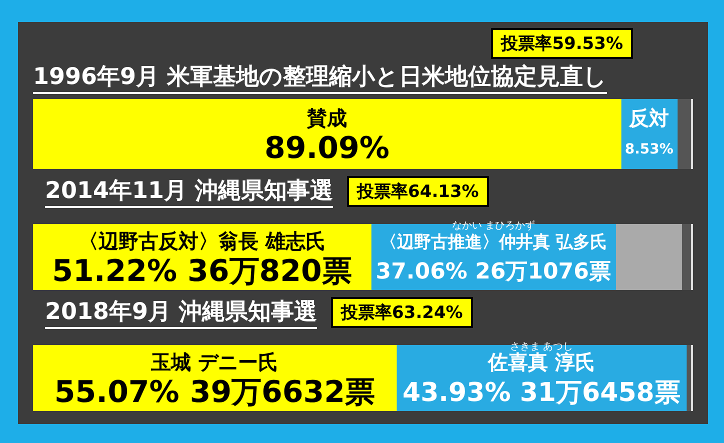 This screenshot has width=724, height=443. What do you see at coordinates (202, 271) in the screenshot?
I see `data-label: 51.22% 36万820票` at bounding box center [202, 271].